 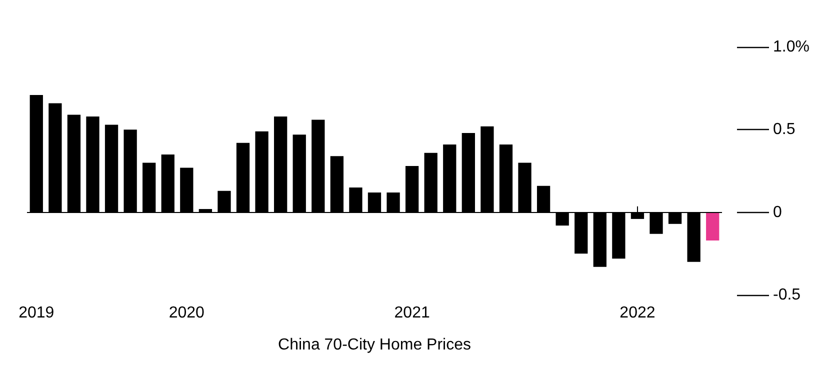 What do you see at coordinates (374, 345) in the screenshot?
I see `x-axis-title: China 70-City Home Prices` at bounding box center [374, 345].